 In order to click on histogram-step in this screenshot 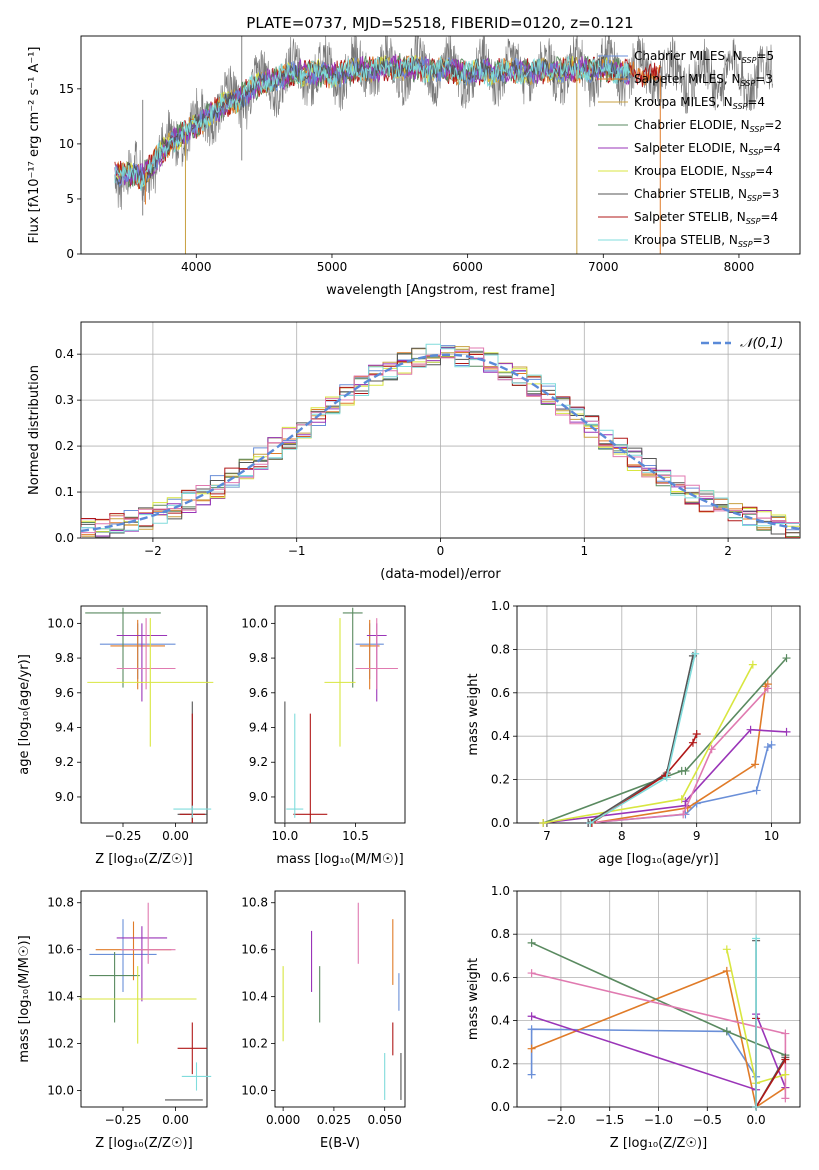, I will do `click(440, 442)`.